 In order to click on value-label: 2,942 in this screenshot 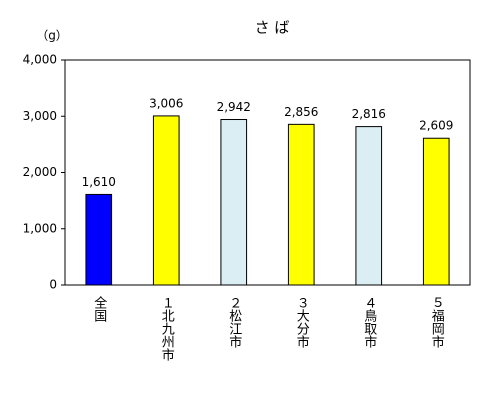, I will do `click(234, 107)`.